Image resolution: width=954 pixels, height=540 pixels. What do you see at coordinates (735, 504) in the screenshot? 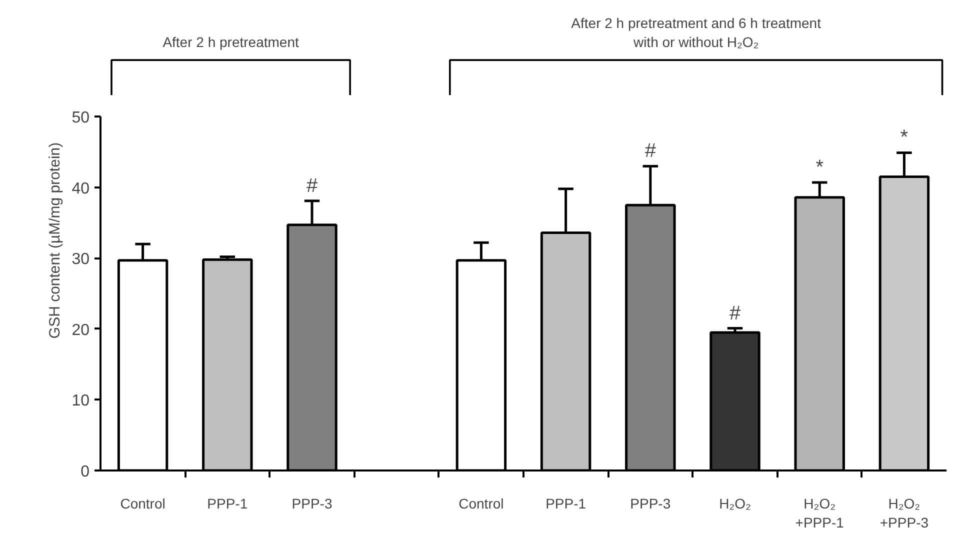
I see `x-tick-label: H₂O₂` at bounding box center [735, 504].